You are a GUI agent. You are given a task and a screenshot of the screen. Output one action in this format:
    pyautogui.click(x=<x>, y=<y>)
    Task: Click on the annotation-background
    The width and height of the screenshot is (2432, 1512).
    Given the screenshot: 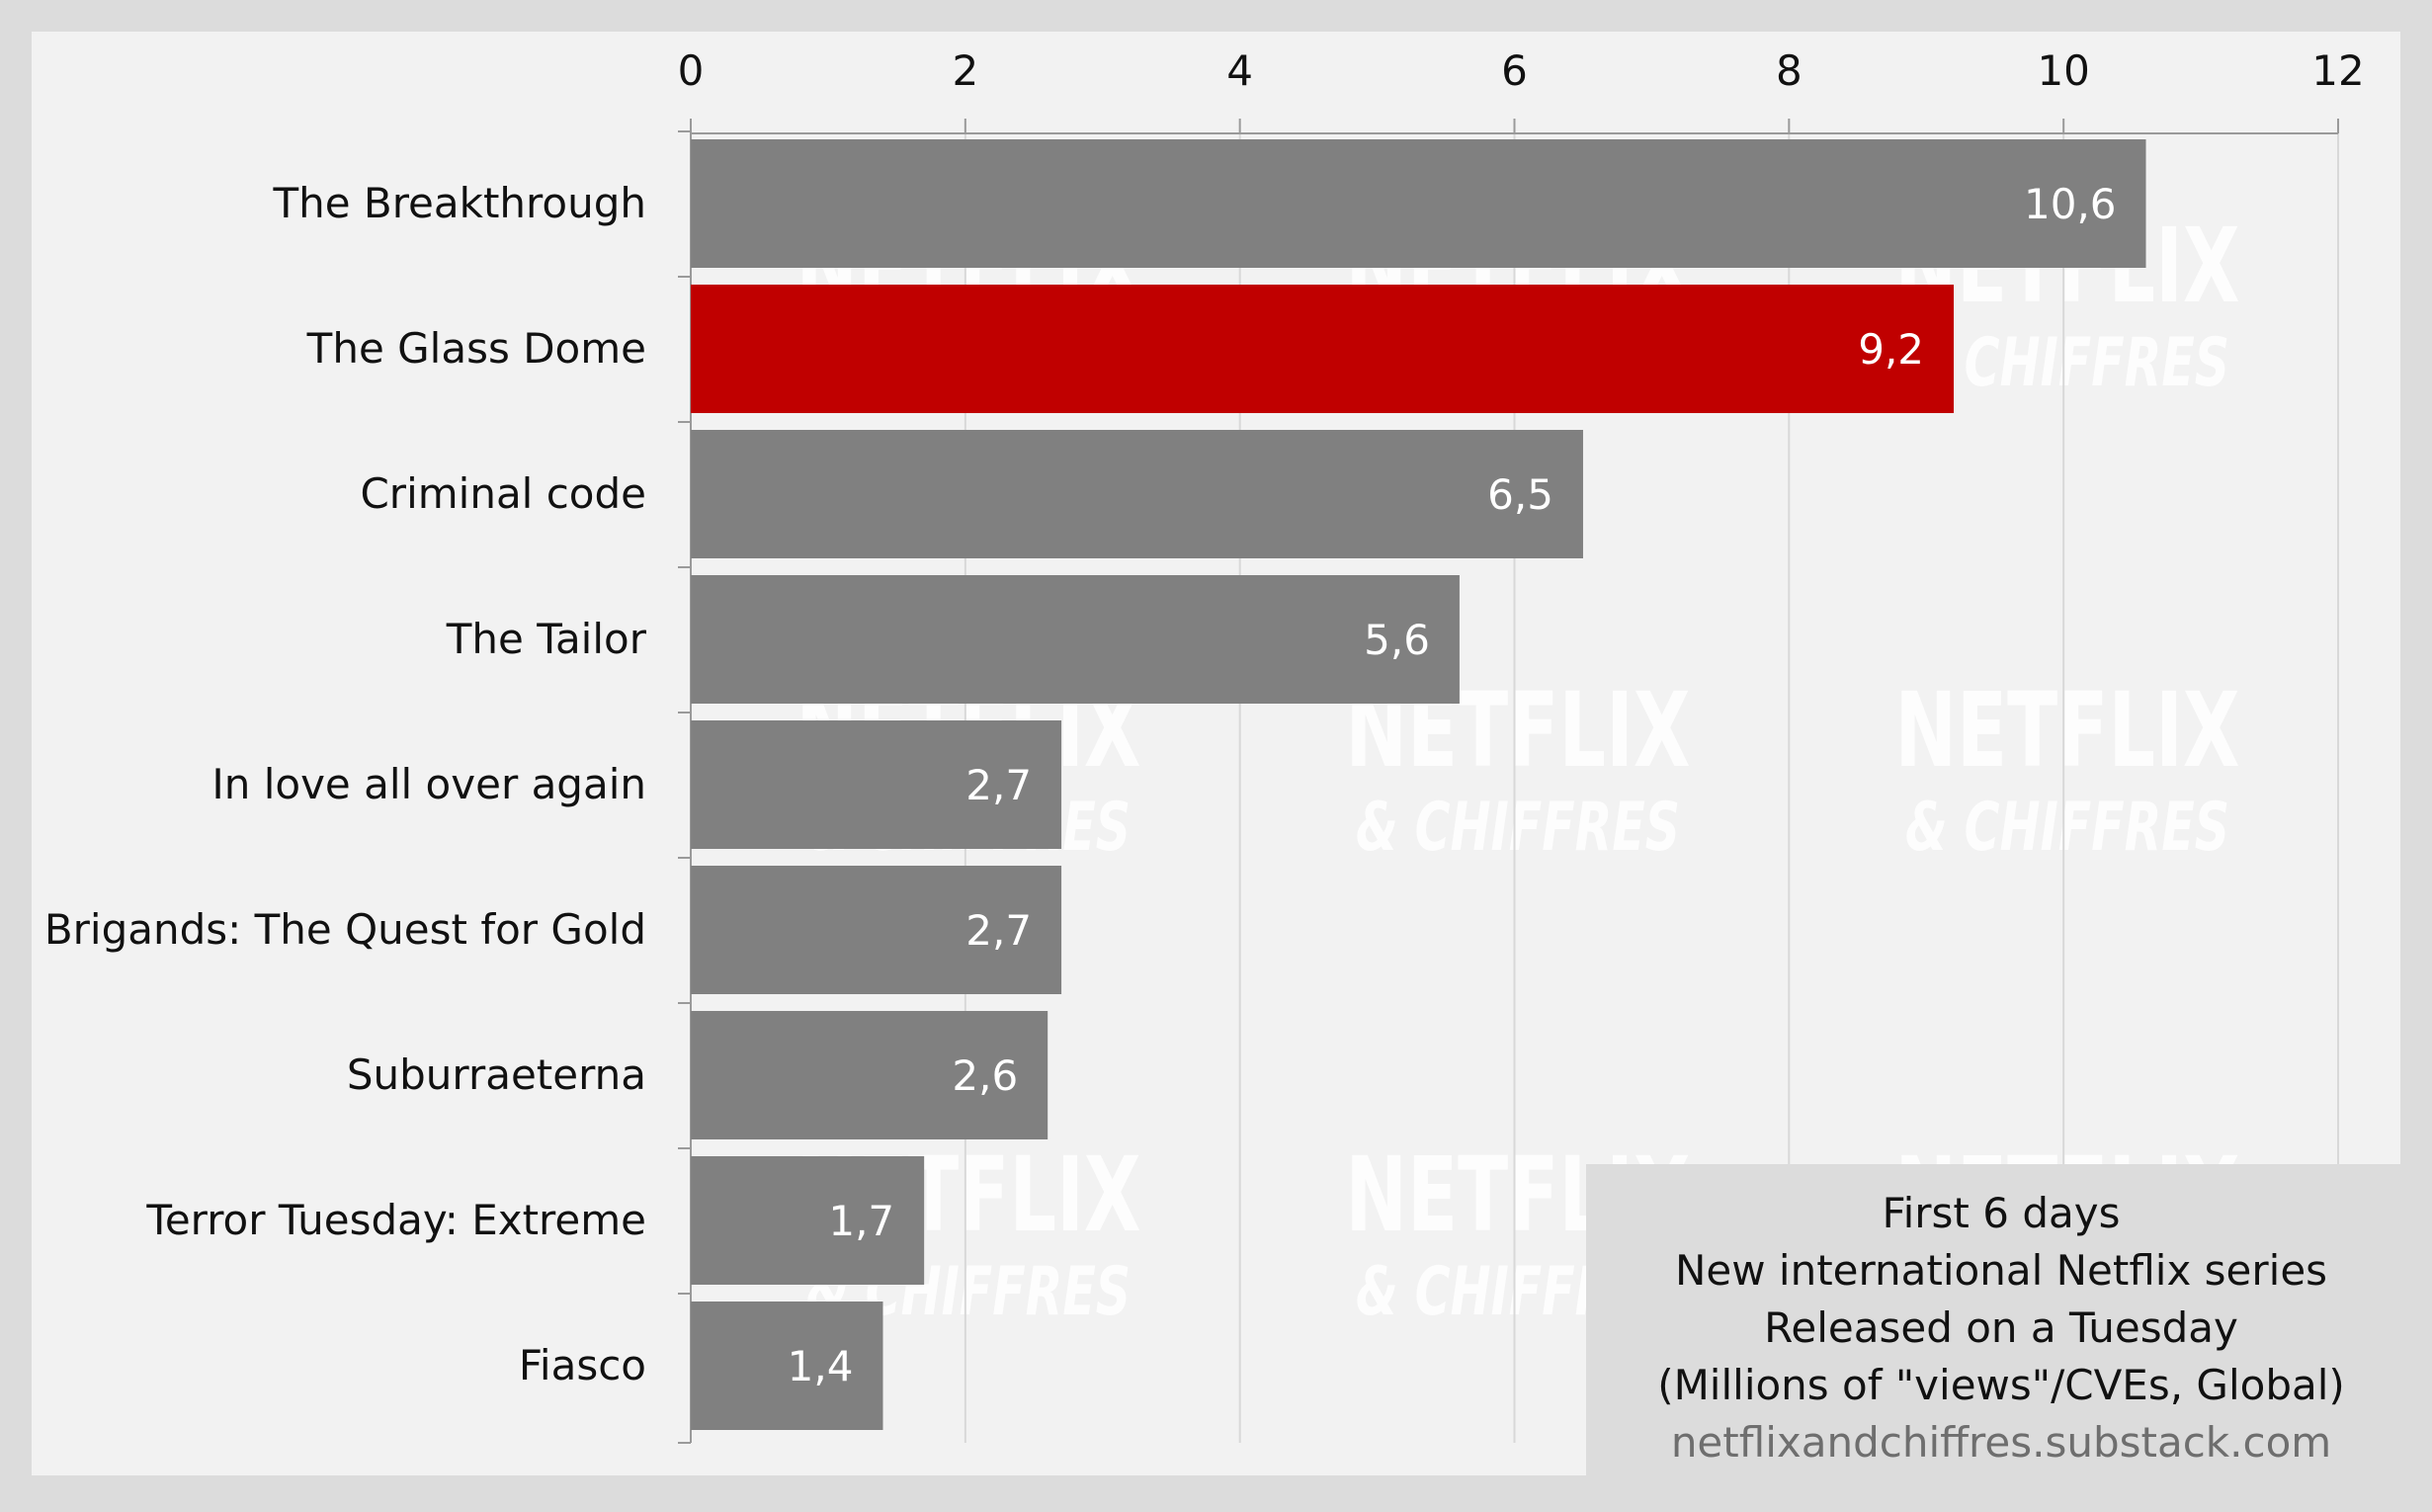 What is the action you would take?
    pyautogui.click(x=1993, y=1319)
    